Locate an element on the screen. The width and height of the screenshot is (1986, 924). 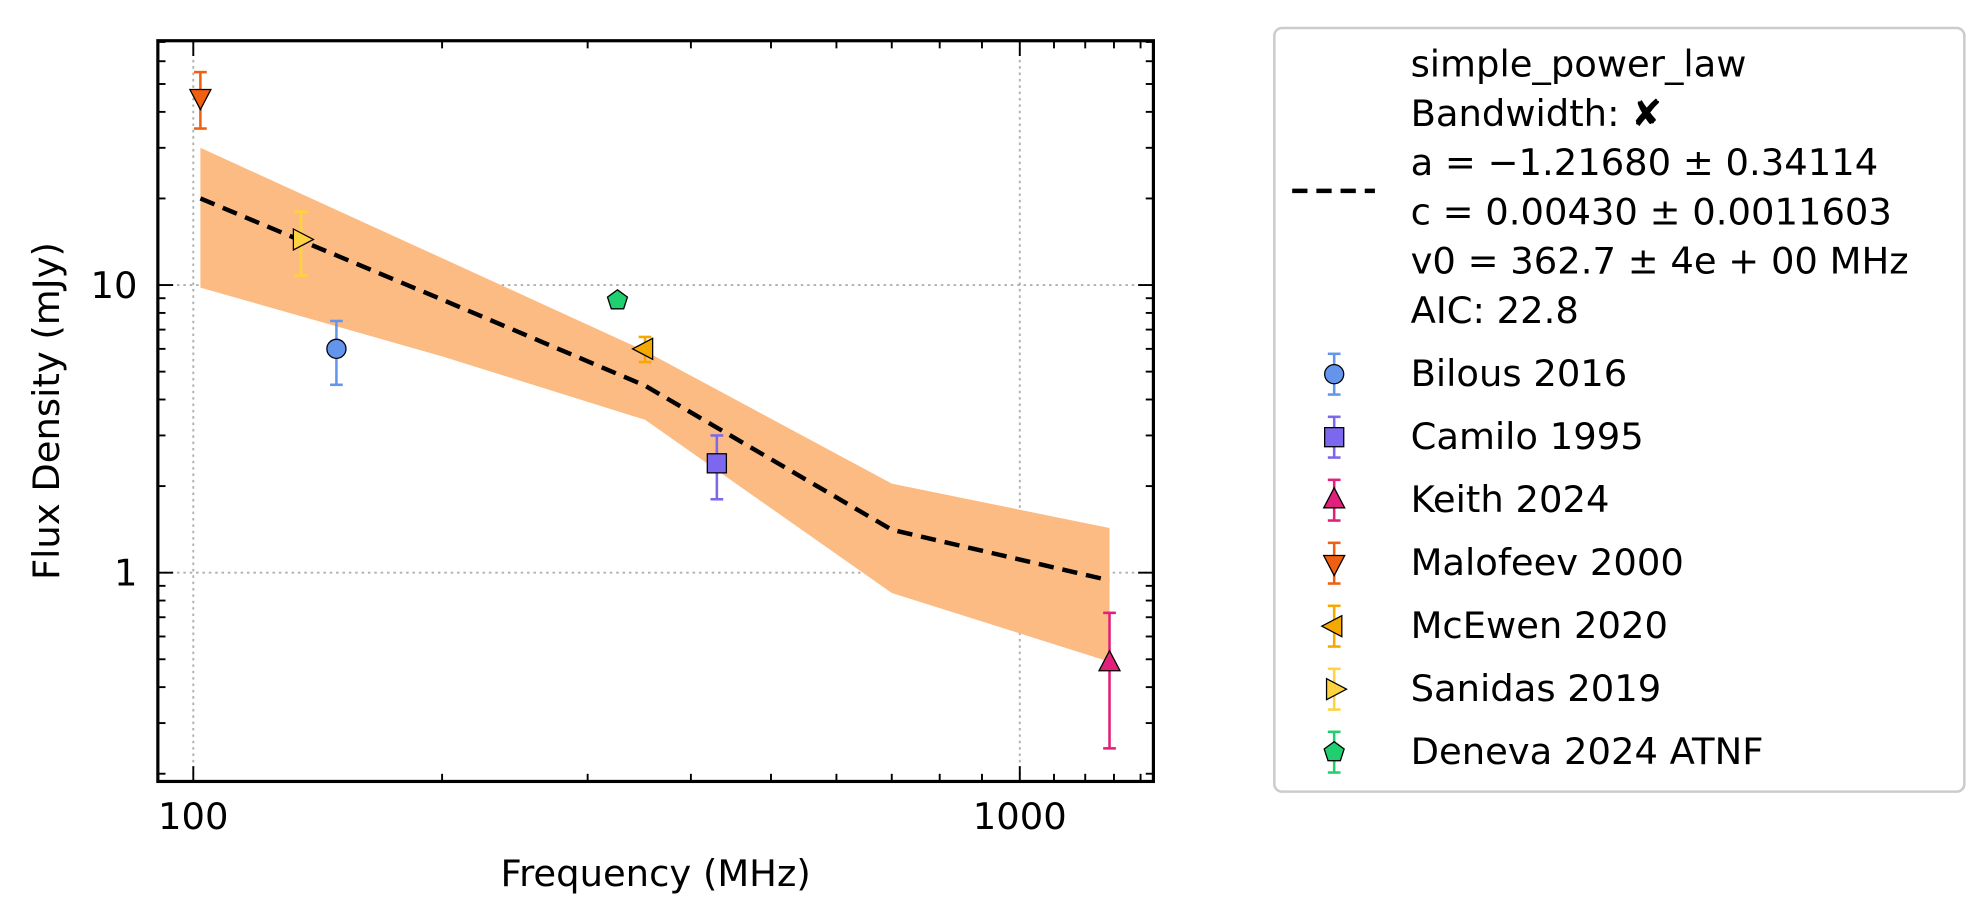
legend-label: Bilous 2016 is located at coordinates (1519, 373).